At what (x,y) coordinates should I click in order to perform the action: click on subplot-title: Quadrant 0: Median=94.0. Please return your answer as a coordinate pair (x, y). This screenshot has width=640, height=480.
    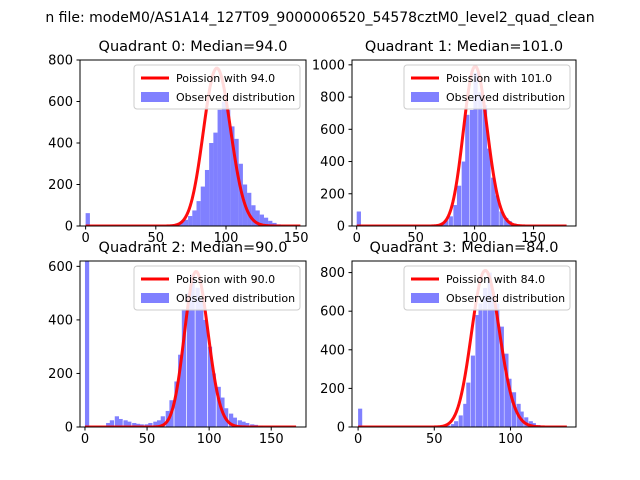
    Looking at the image, I should click on (193, 47).